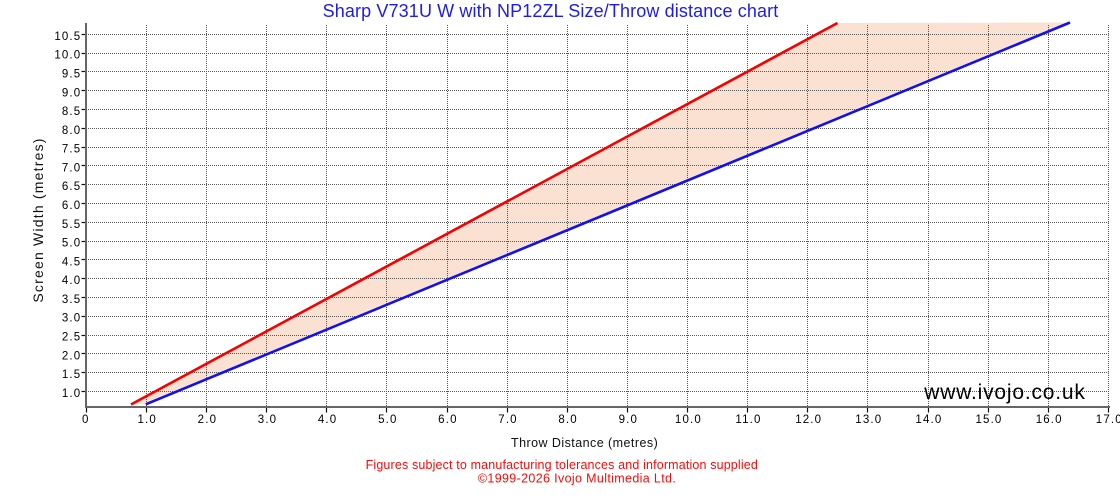 Image resolution: width=1120 pixels, height=500 pixels. Describe the element at coordinates (71, 375) in the screenshot. I see `svg-text: 1.5` at that location.